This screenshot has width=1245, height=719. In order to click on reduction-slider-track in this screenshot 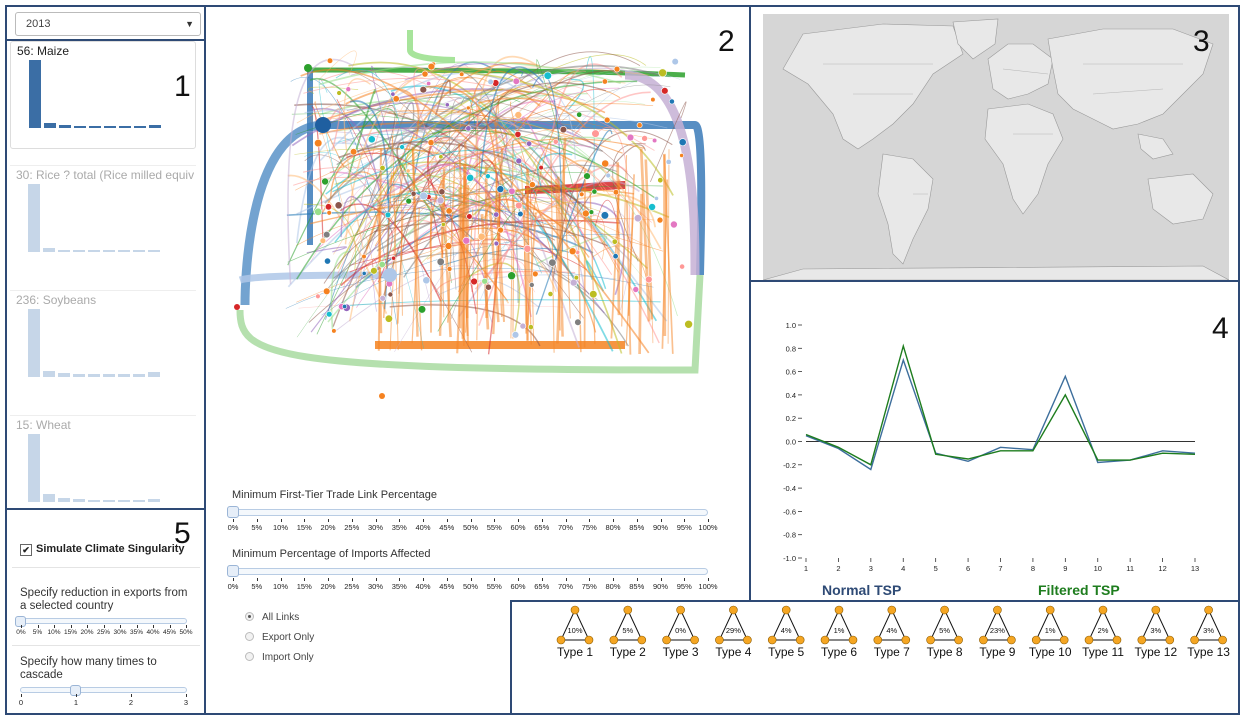, I will do `click(102, 621)`.